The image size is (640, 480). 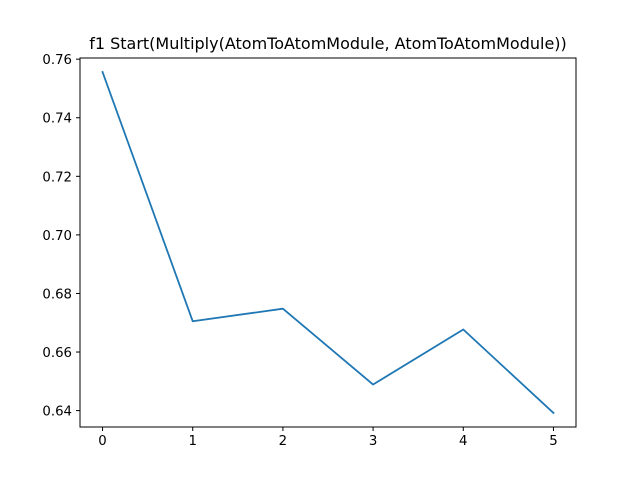 What do you see at coordinates (57, 294) in the screenshot?
I see `y-tick-label: 0.68` at bounding box center [57, 294].